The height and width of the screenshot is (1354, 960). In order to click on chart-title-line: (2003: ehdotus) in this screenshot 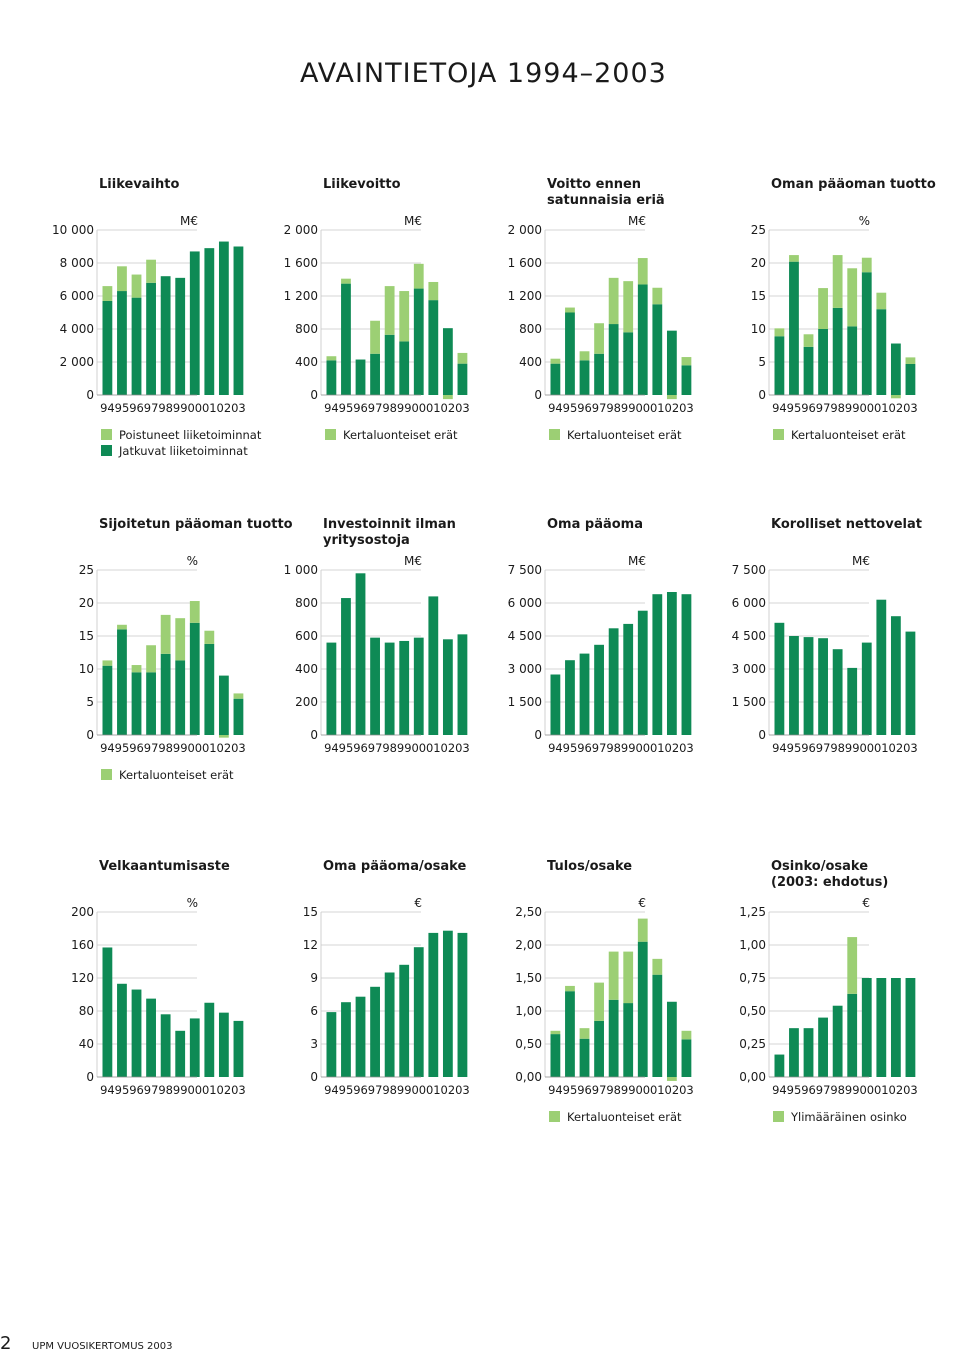, I will do `click(829, 882)`.